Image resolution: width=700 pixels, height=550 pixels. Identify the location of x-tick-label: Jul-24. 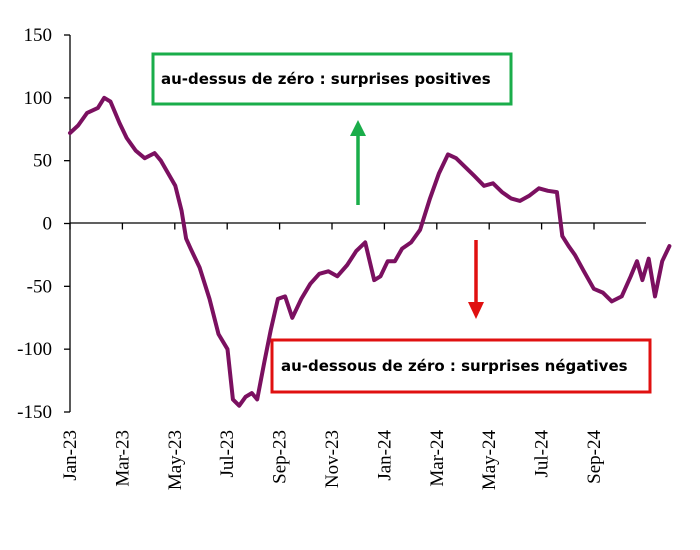
(542, 454).